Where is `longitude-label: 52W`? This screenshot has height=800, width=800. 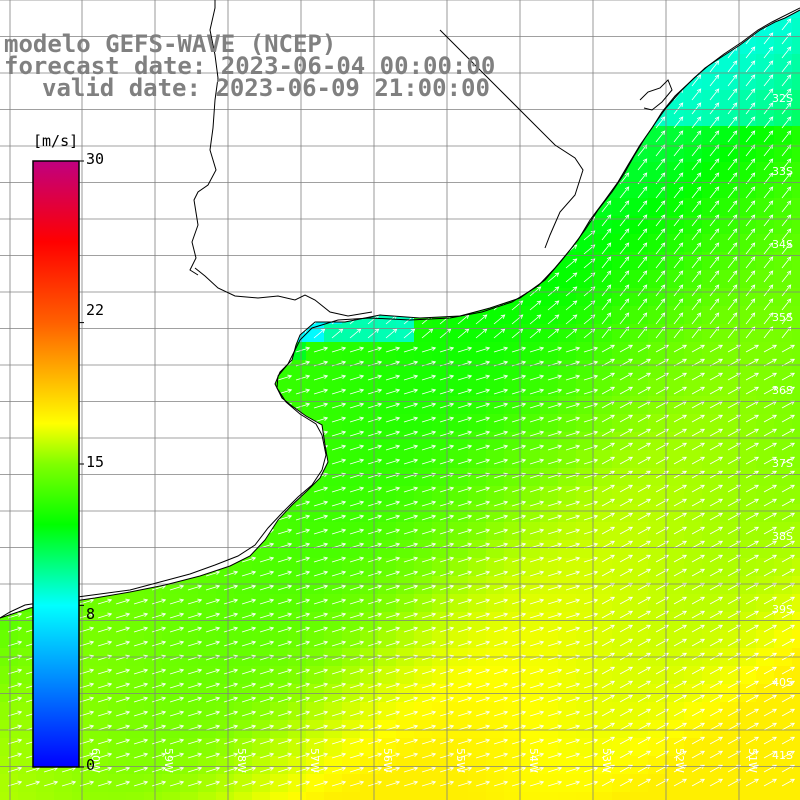
longitude-label: 52W is located at coordinates (679, 760).